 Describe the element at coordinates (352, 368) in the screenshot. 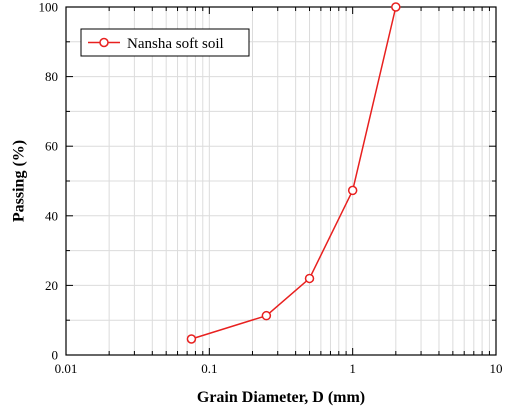

I see `x-tick-label: 1` at that location.